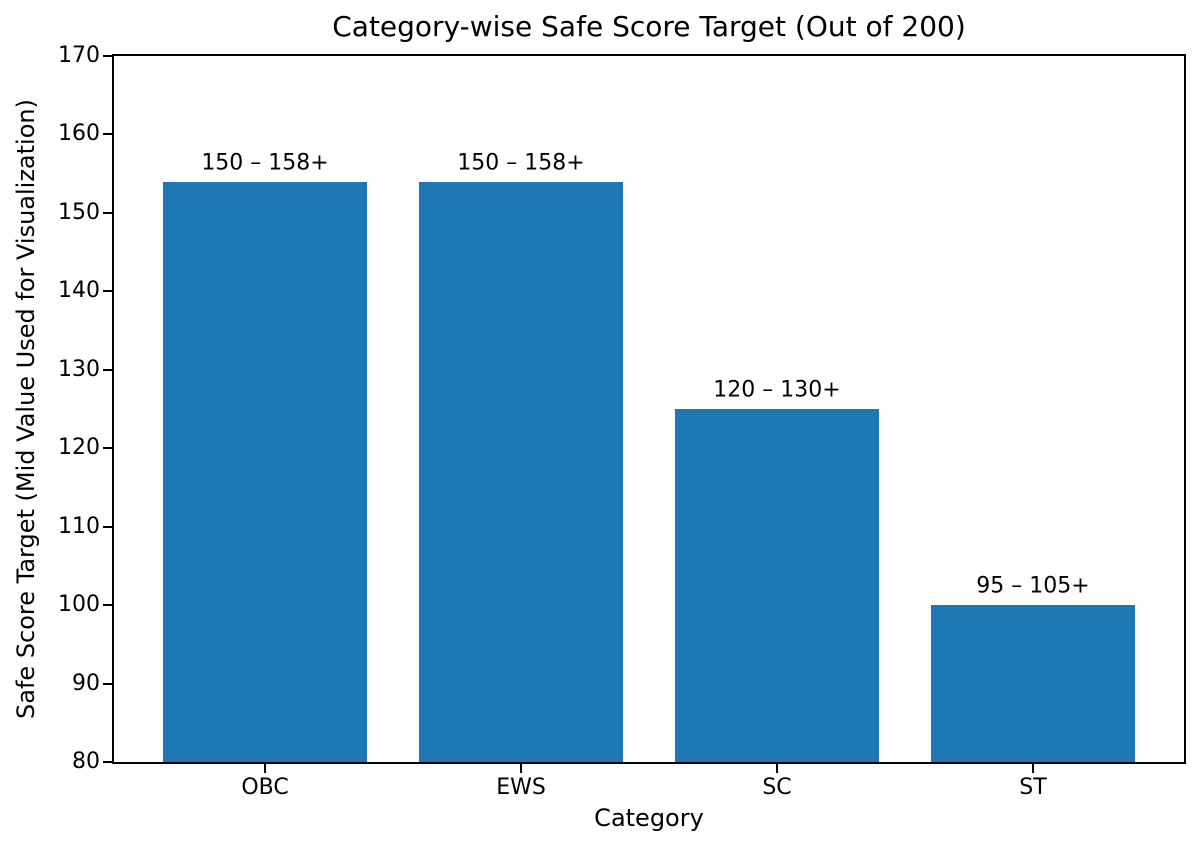 Image resolution: width=1200 pixels, height=852 pixels. Describe the element at coordinates (79, 448) in the screenshot. I see `y-tick-label: 120` at that location.